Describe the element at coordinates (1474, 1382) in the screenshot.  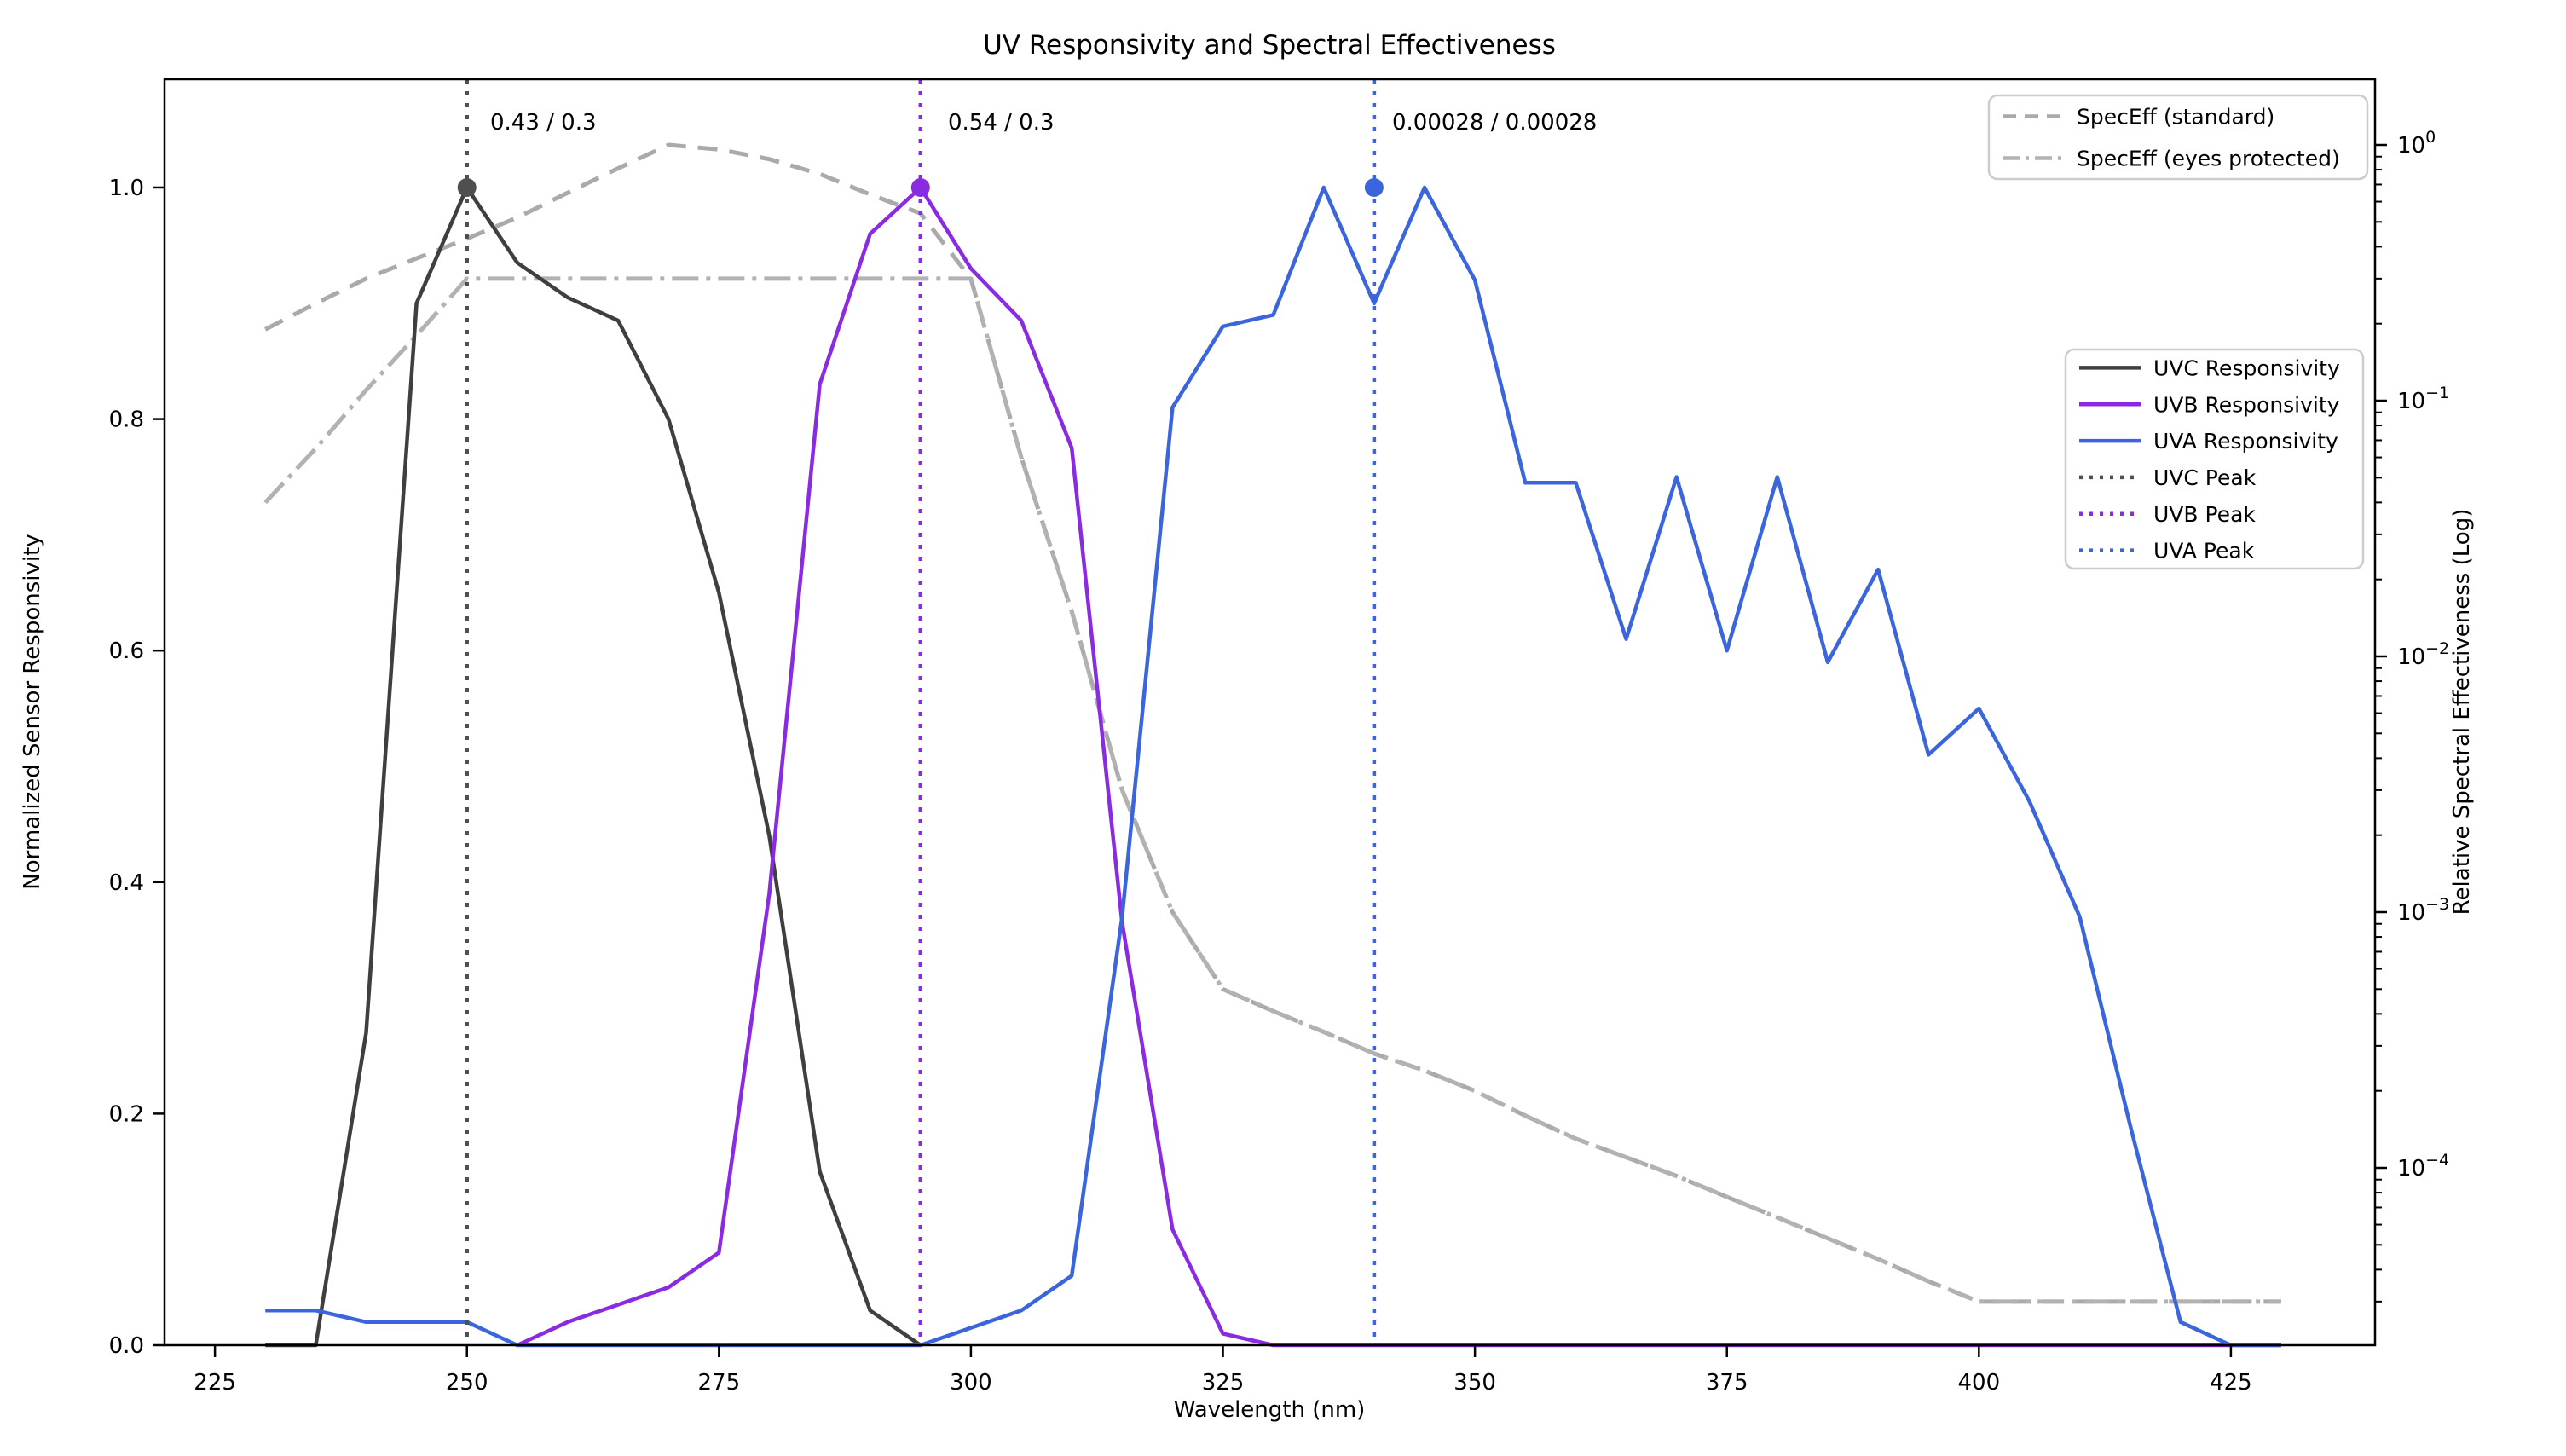
I see `x-tick-label: 350` at that location.